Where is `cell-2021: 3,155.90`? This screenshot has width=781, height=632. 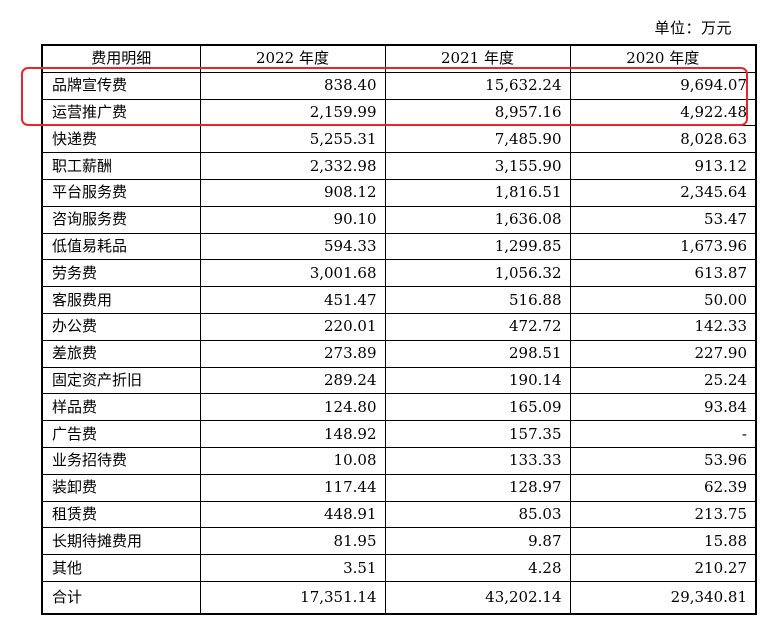 cell-2021: 3,155.90 is located at coordinates (477, 166).